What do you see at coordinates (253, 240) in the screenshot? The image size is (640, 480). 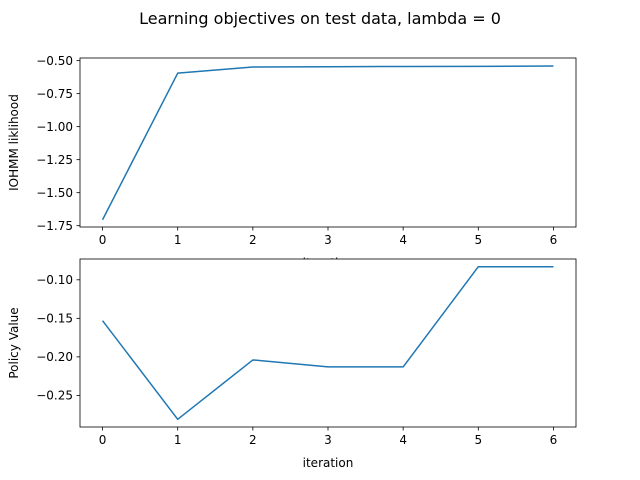 I see `subplot-1-xtick-label-2: 2` at bounding box center [253, 240].